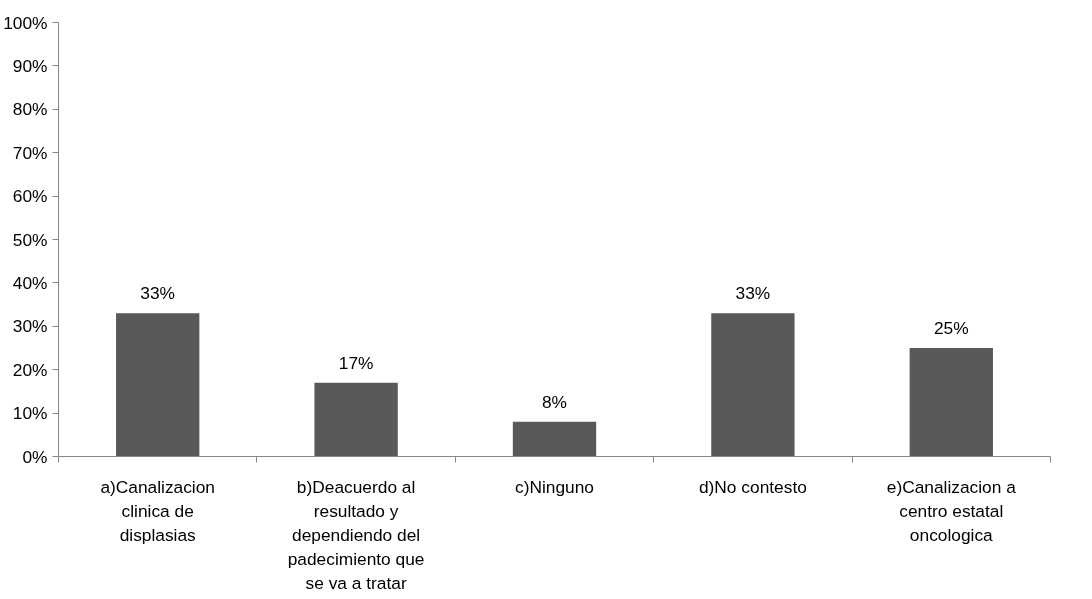  I want to click on x-tick-label: b)Deacuerdo al resultado y dependiendo del padecimiento que se va a tratar, so click(356, 534).